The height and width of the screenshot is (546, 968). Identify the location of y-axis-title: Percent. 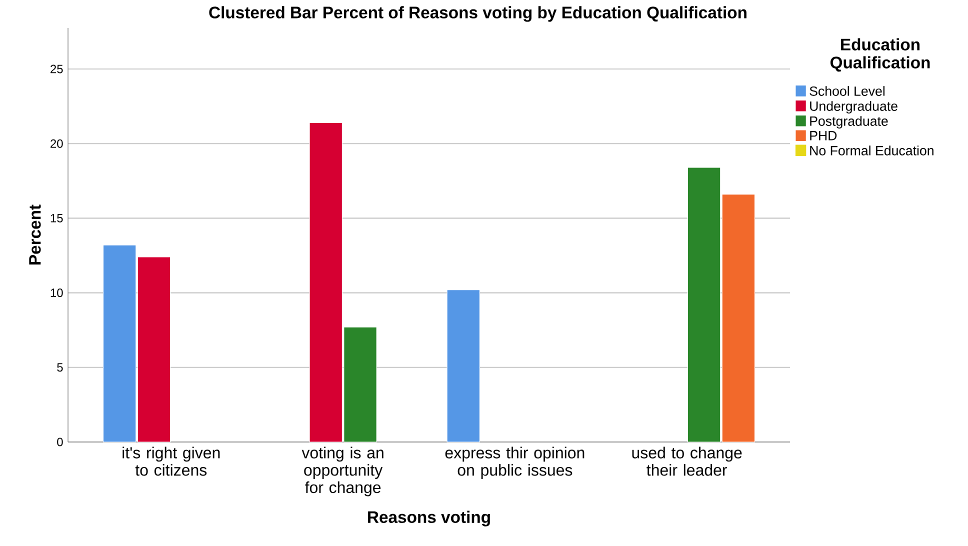
(35, 234).